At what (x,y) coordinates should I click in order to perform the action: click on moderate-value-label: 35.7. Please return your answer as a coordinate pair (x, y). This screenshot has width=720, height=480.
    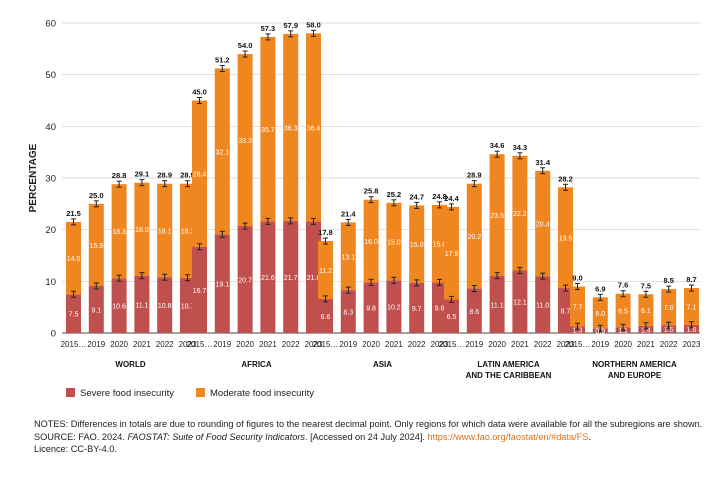
    Looking at the image, I should click on (268, 130).